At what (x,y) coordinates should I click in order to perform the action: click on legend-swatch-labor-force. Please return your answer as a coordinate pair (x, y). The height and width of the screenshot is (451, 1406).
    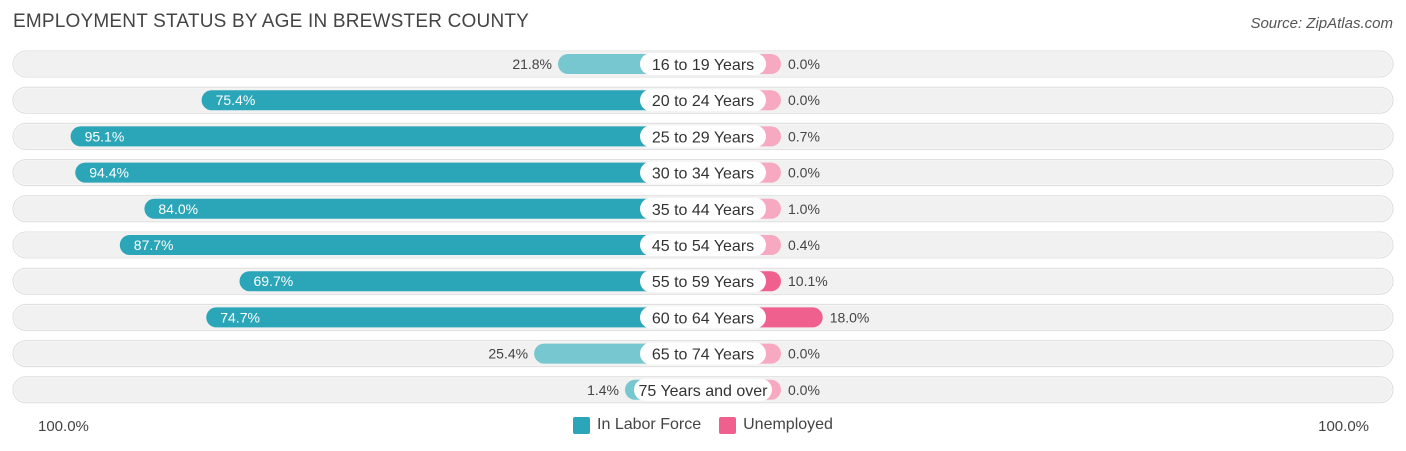
    Looking at the image, I should click on (582, 425).